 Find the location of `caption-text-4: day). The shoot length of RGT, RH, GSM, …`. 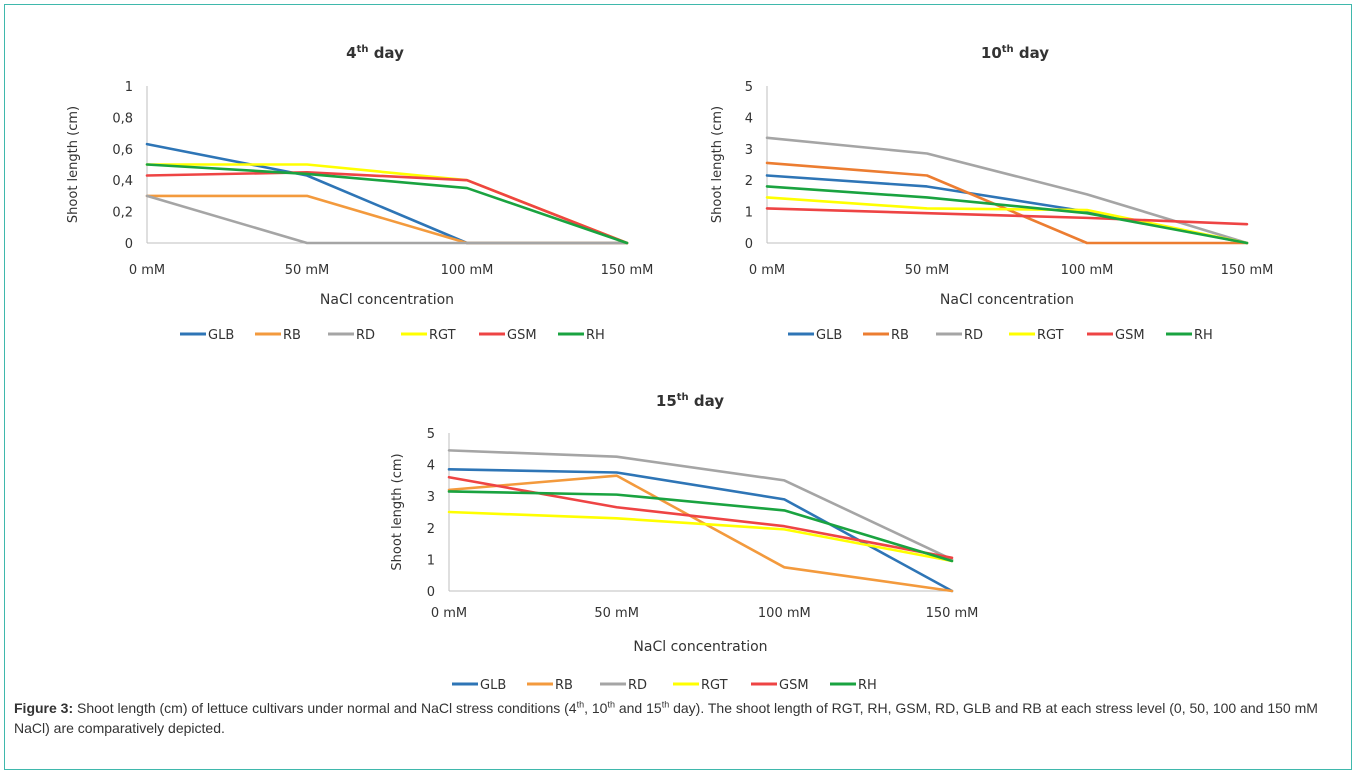

caption-text-4: day). The shoot length of RGT, RH, GSM, … is located at coordinates (666, 718).